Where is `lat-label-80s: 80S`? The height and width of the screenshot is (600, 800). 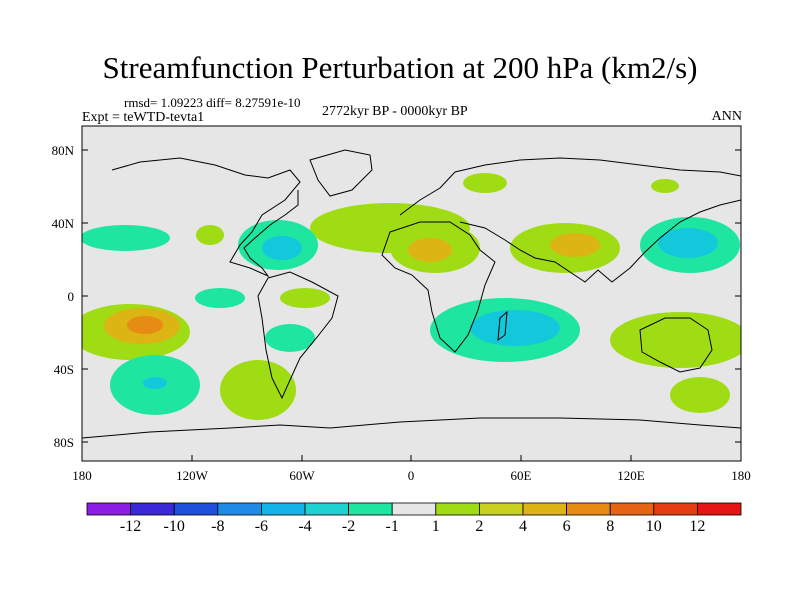 lat-label-80s: 80S is located at coordinates (63, 442).